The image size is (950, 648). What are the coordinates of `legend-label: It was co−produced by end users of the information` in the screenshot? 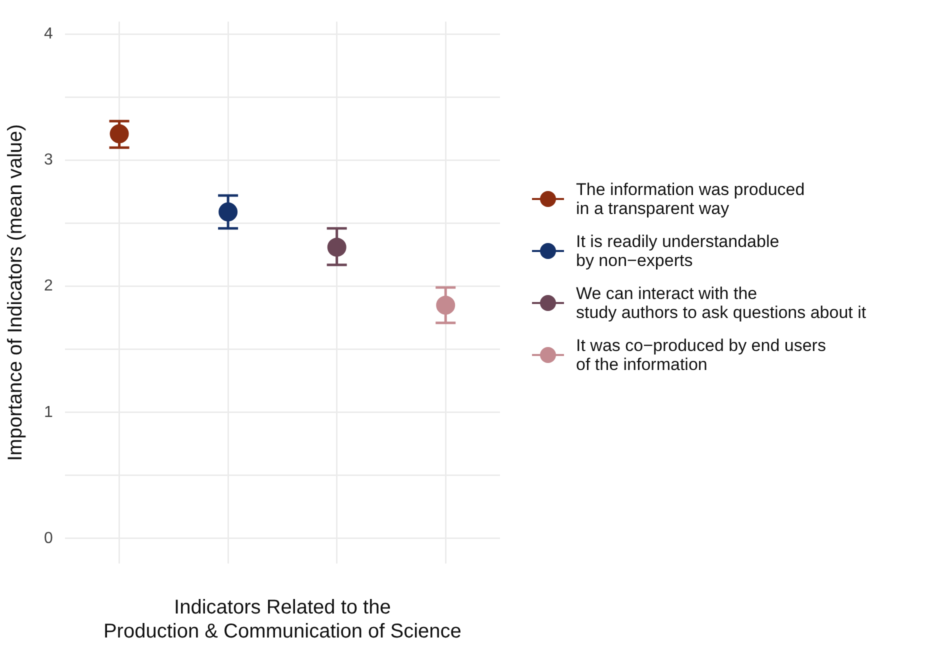 It's located at (701, 355).